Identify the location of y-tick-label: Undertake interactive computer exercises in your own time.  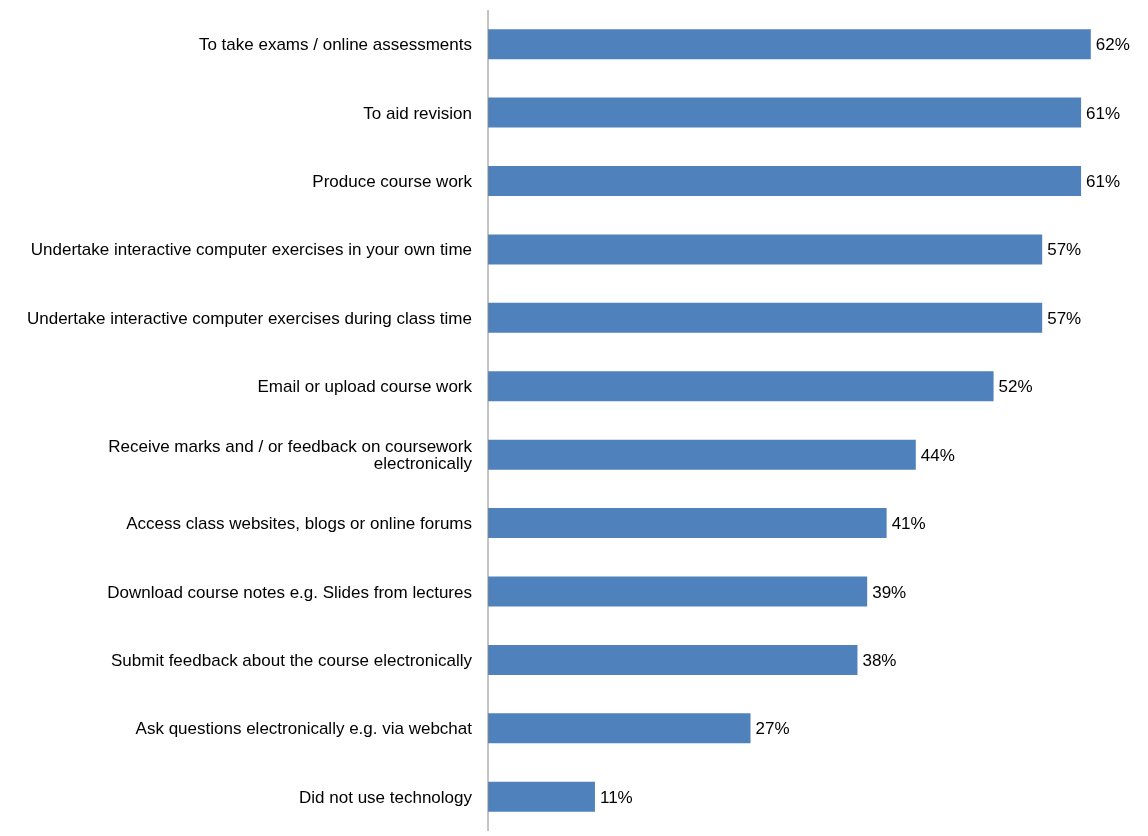
(251, 250).